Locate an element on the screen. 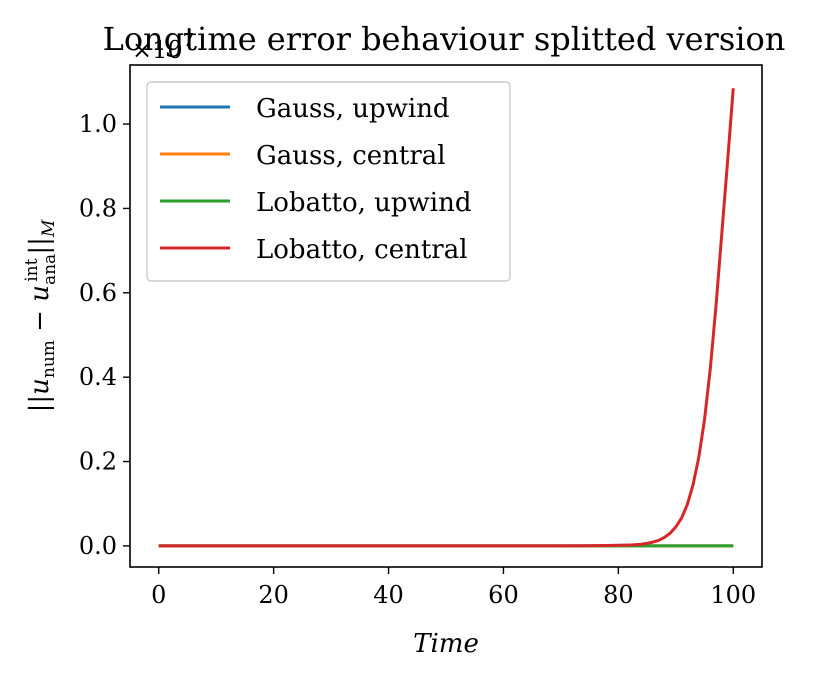  y-tick-label: 0.4 is located at coordinates (98, 377).